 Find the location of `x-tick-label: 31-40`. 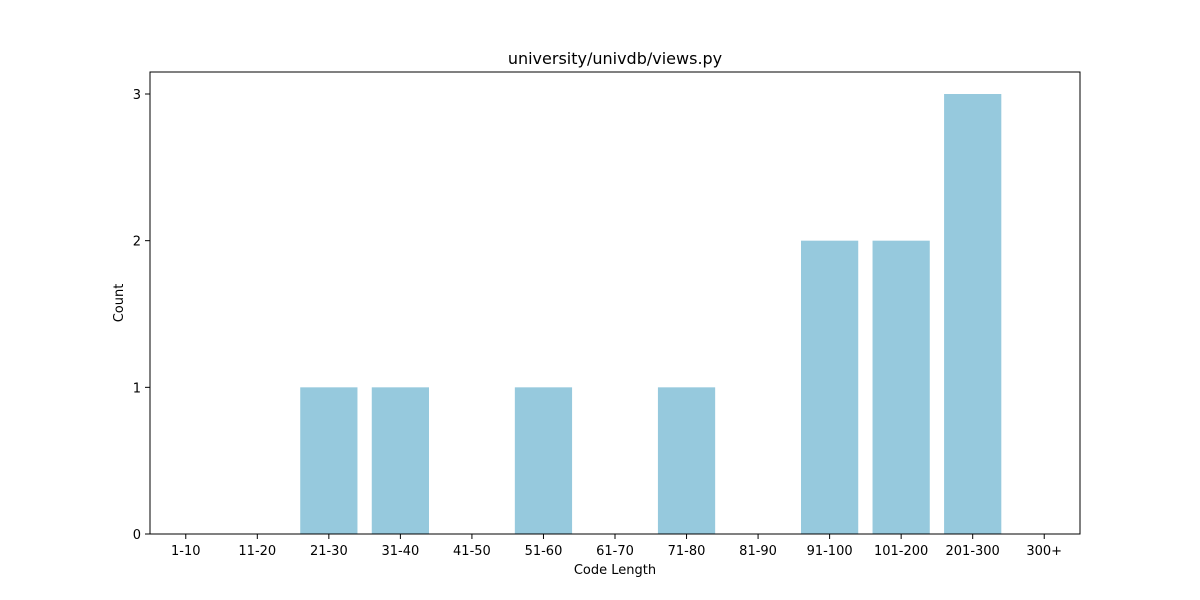

x-tick-label: 31-40 is located at coordinates (400, 551).